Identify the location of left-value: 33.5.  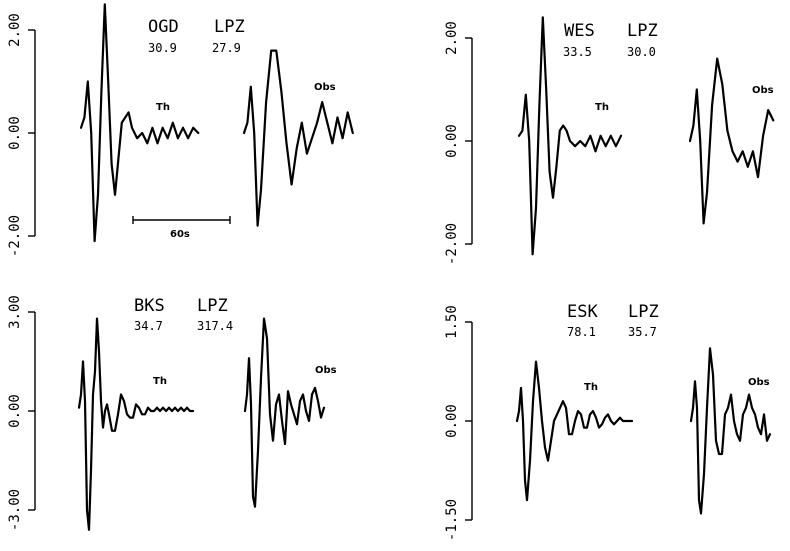
(577, 52).